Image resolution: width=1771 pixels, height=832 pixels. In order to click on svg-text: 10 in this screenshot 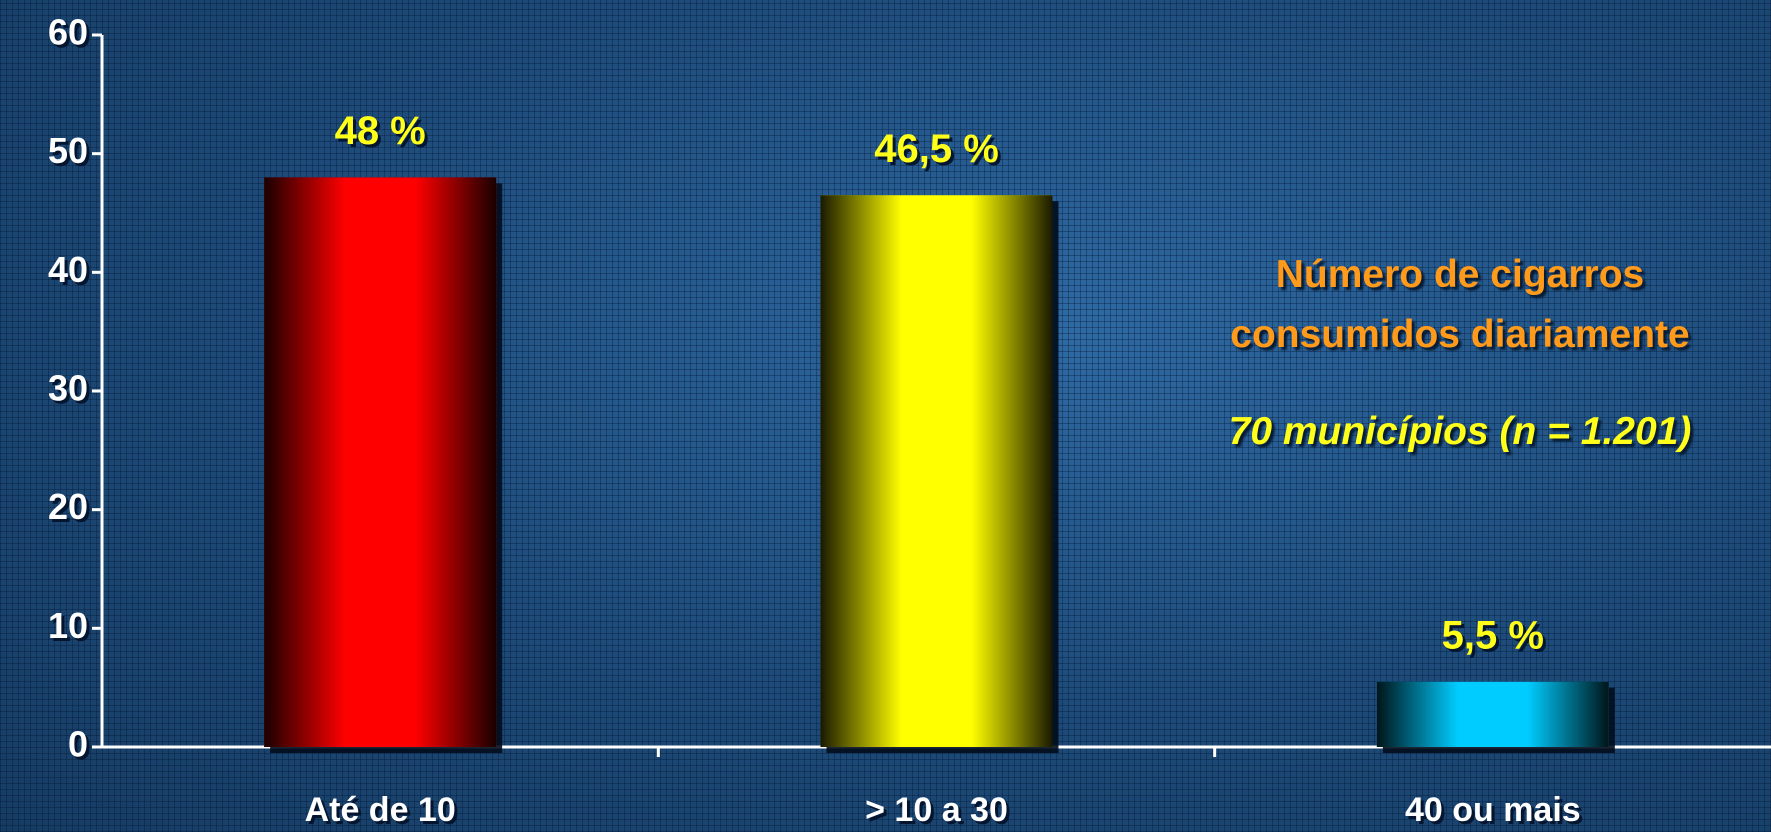, I will do `click(71, 628)`.